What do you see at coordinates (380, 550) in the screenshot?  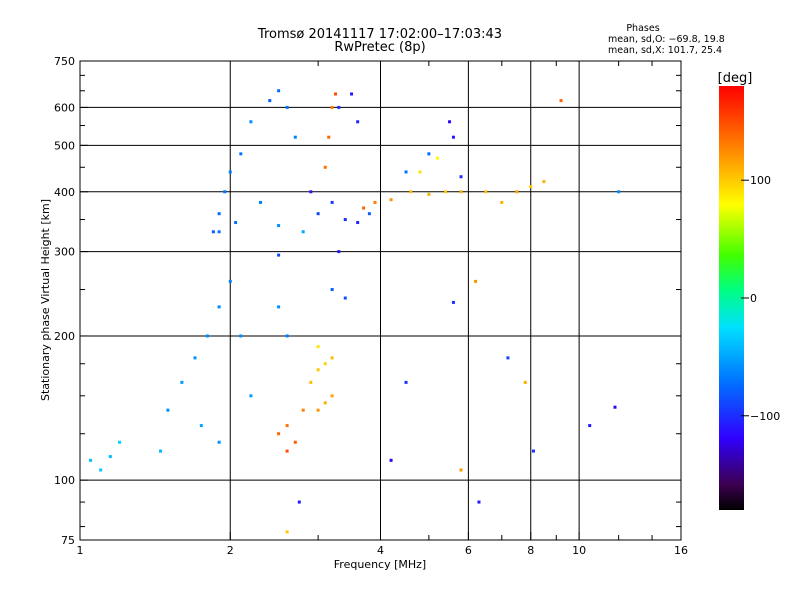 I see `x-tick-label: 4` at bounding box center [380, 550].